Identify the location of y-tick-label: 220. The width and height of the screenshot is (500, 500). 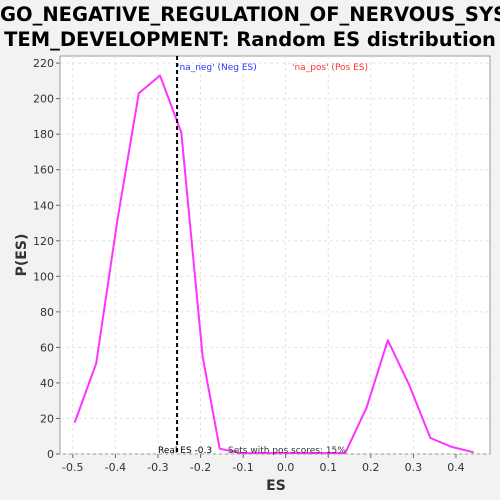
(43, 63).